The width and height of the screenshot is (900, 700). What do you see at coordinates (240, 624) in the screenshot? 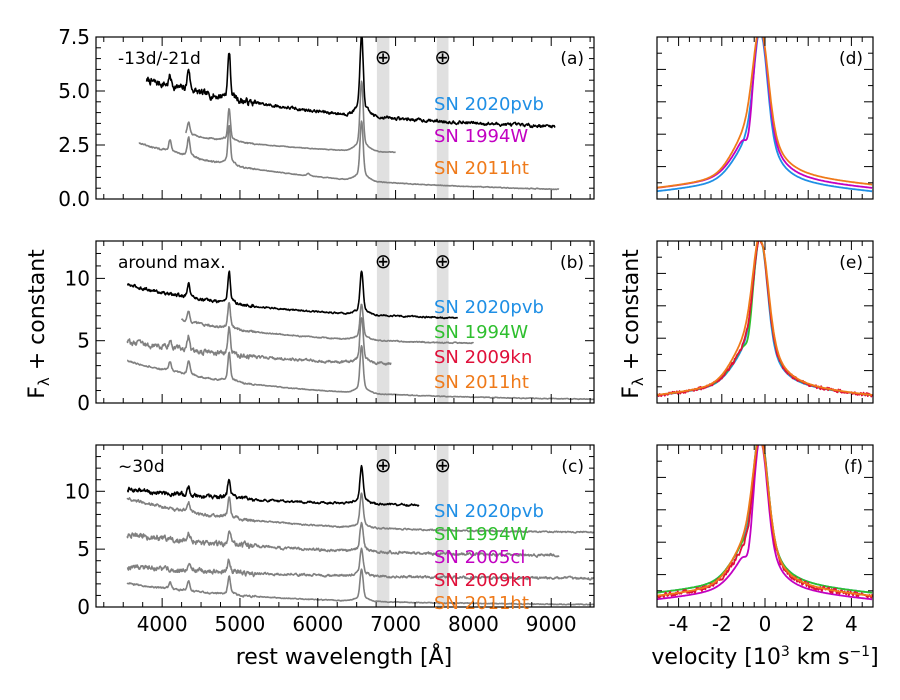
I see `x-tick-label-c: 5000` at bounding box center [240, 624].